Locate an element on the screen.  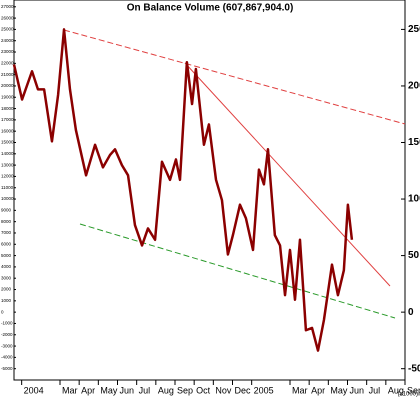
y-tick-label: 250 is located at coordinates (414, 29).